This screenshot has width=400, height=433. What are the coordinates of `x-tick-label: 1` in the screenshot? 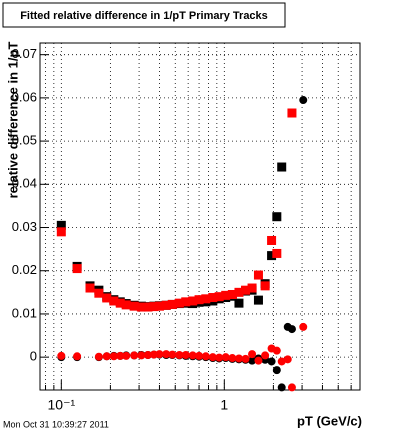 It's located at (224, 405).